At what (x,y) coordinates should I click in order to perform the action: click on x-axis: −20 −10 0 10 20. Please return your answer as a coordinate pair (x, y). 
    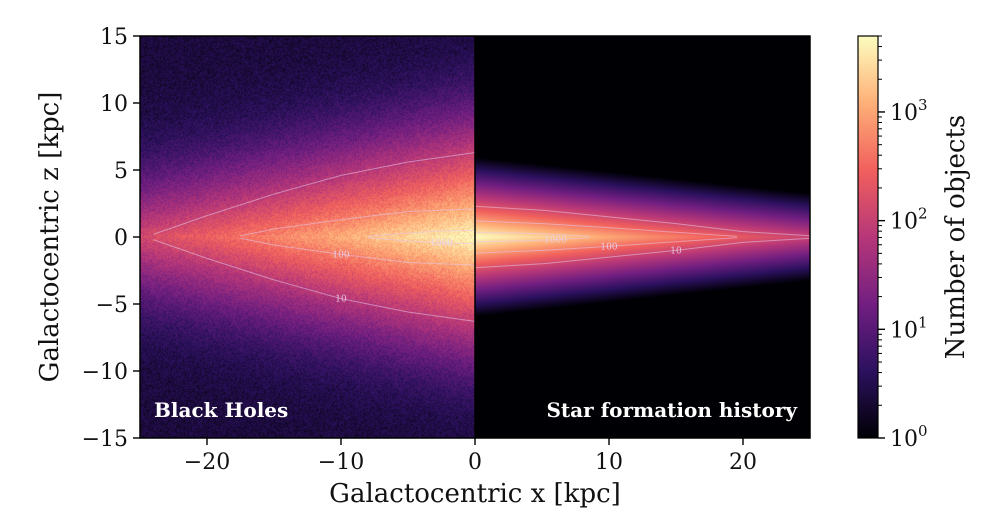
    Looking at the image, I should click on (470, 456).